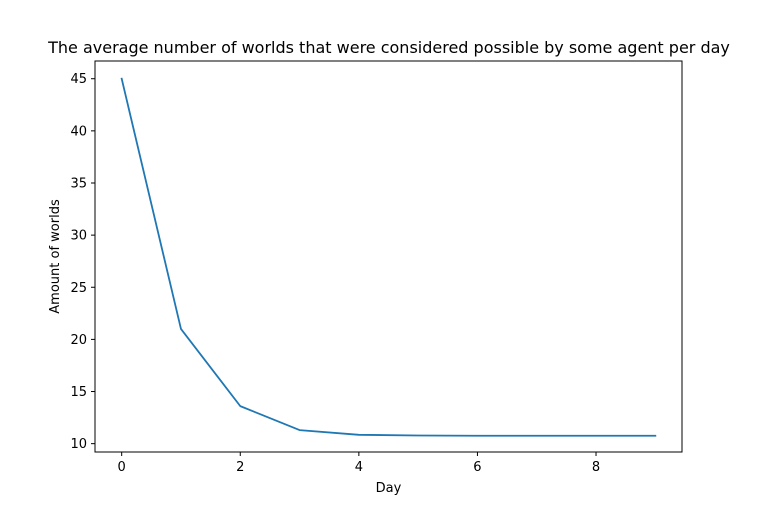  I want to click on y-tick-label: 20, so click(78, 340).